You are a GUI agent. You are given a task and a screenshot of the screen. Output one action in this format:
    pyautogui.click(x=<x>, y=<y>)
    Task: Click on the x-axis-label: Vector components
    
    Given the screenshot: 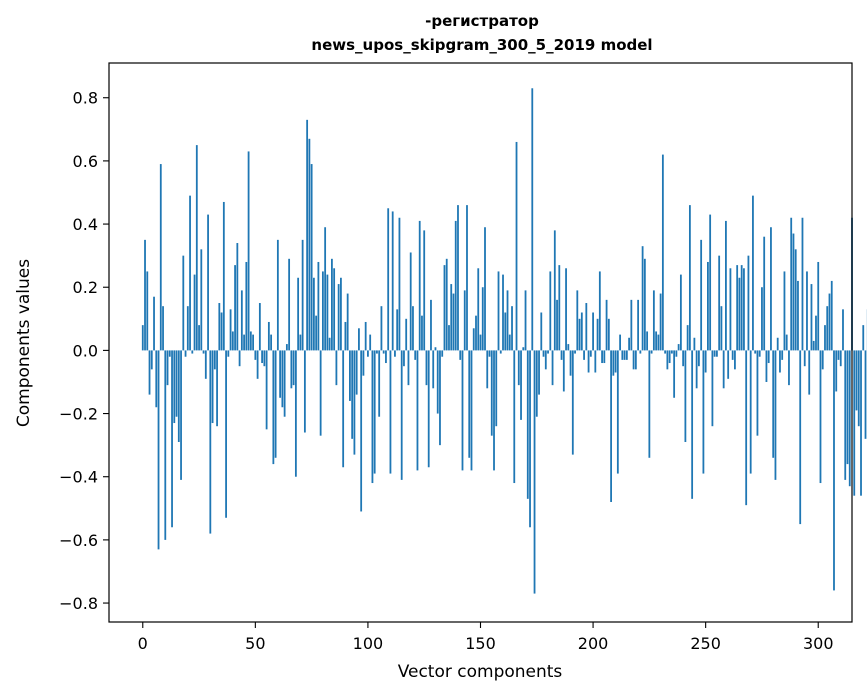 What is the action you would take?
    pyautogui.click(x=480, y=672)
    